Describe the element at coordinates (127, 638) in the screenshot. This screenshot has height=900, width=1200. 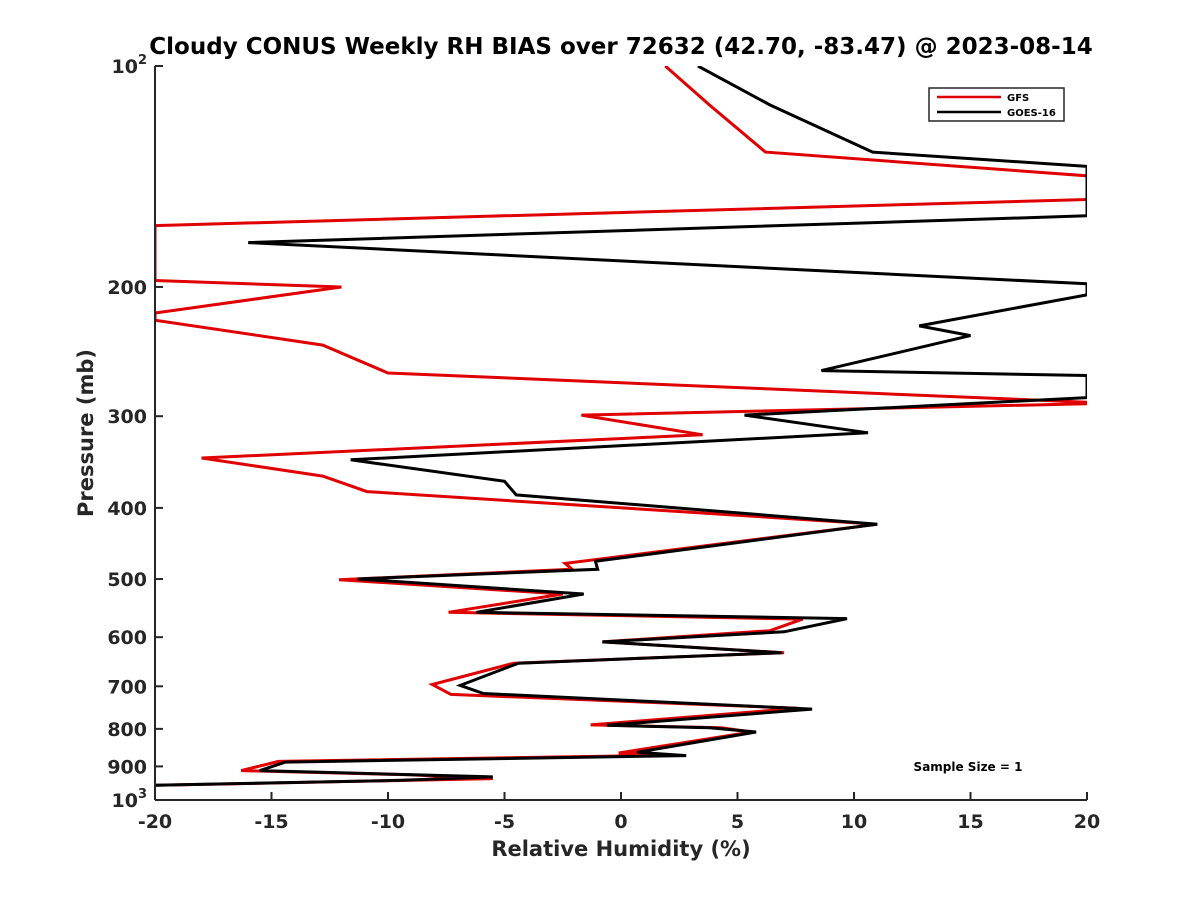
I see `y-tick-label: 600` at that location.